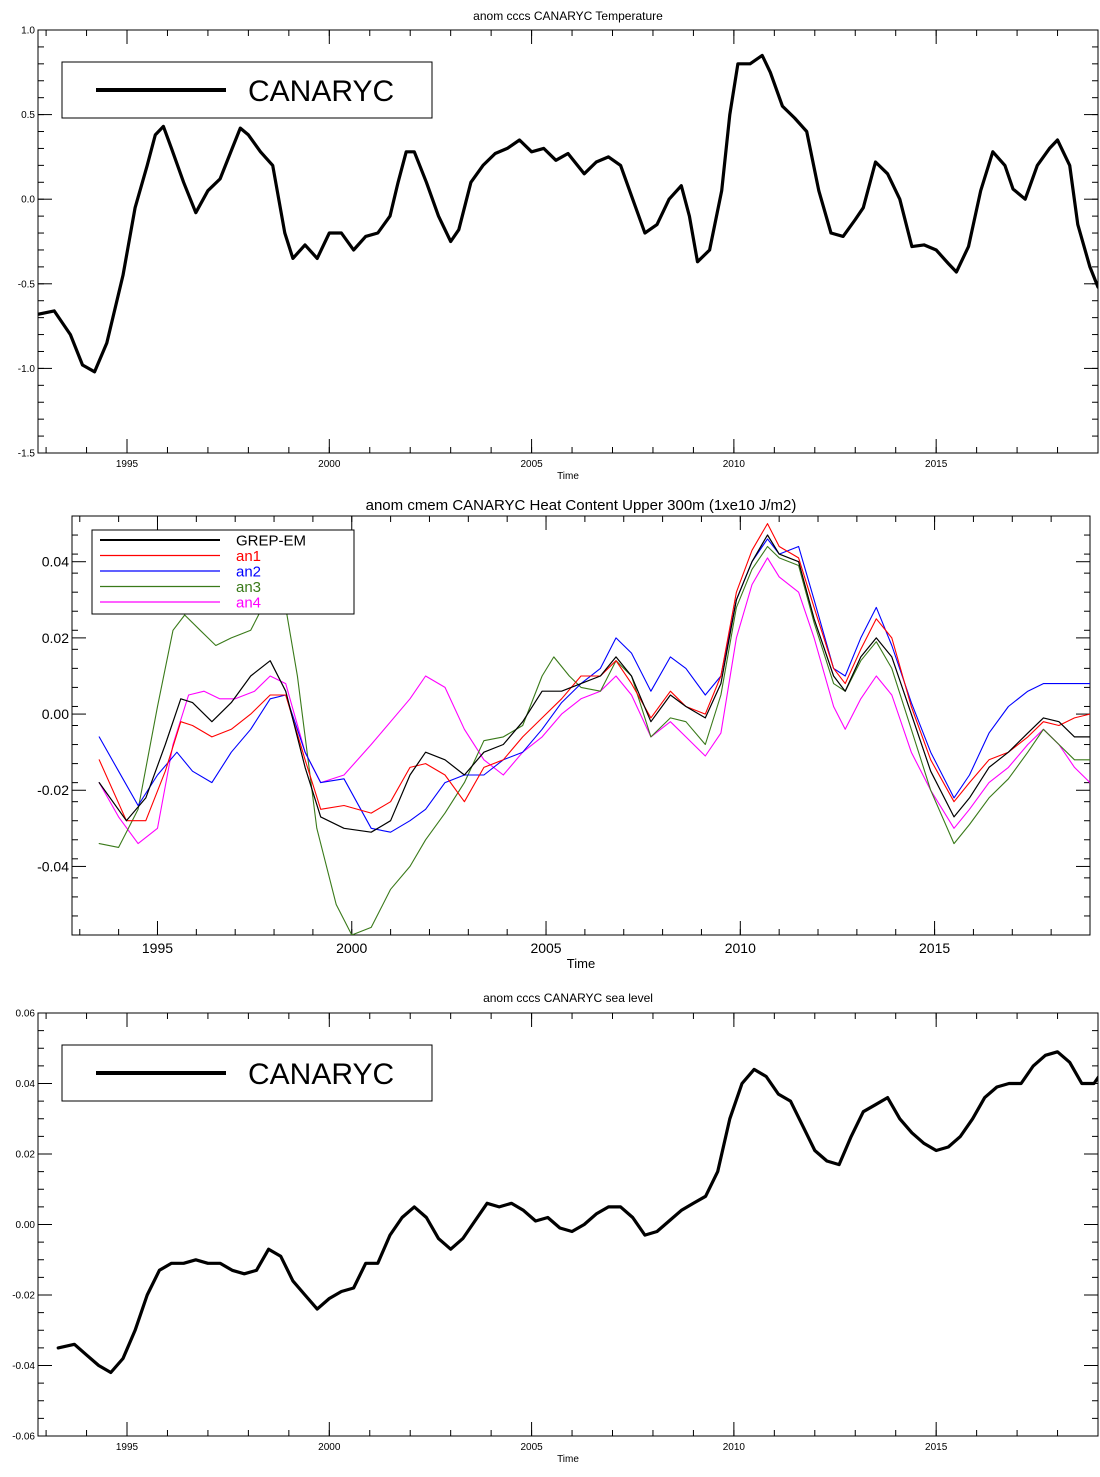 This screenshot has height=1477, width=1100. What do you see at coordinates (248, 556) in the screenshot?
I see `legend-label: an1` at bounding box center [248, 556].